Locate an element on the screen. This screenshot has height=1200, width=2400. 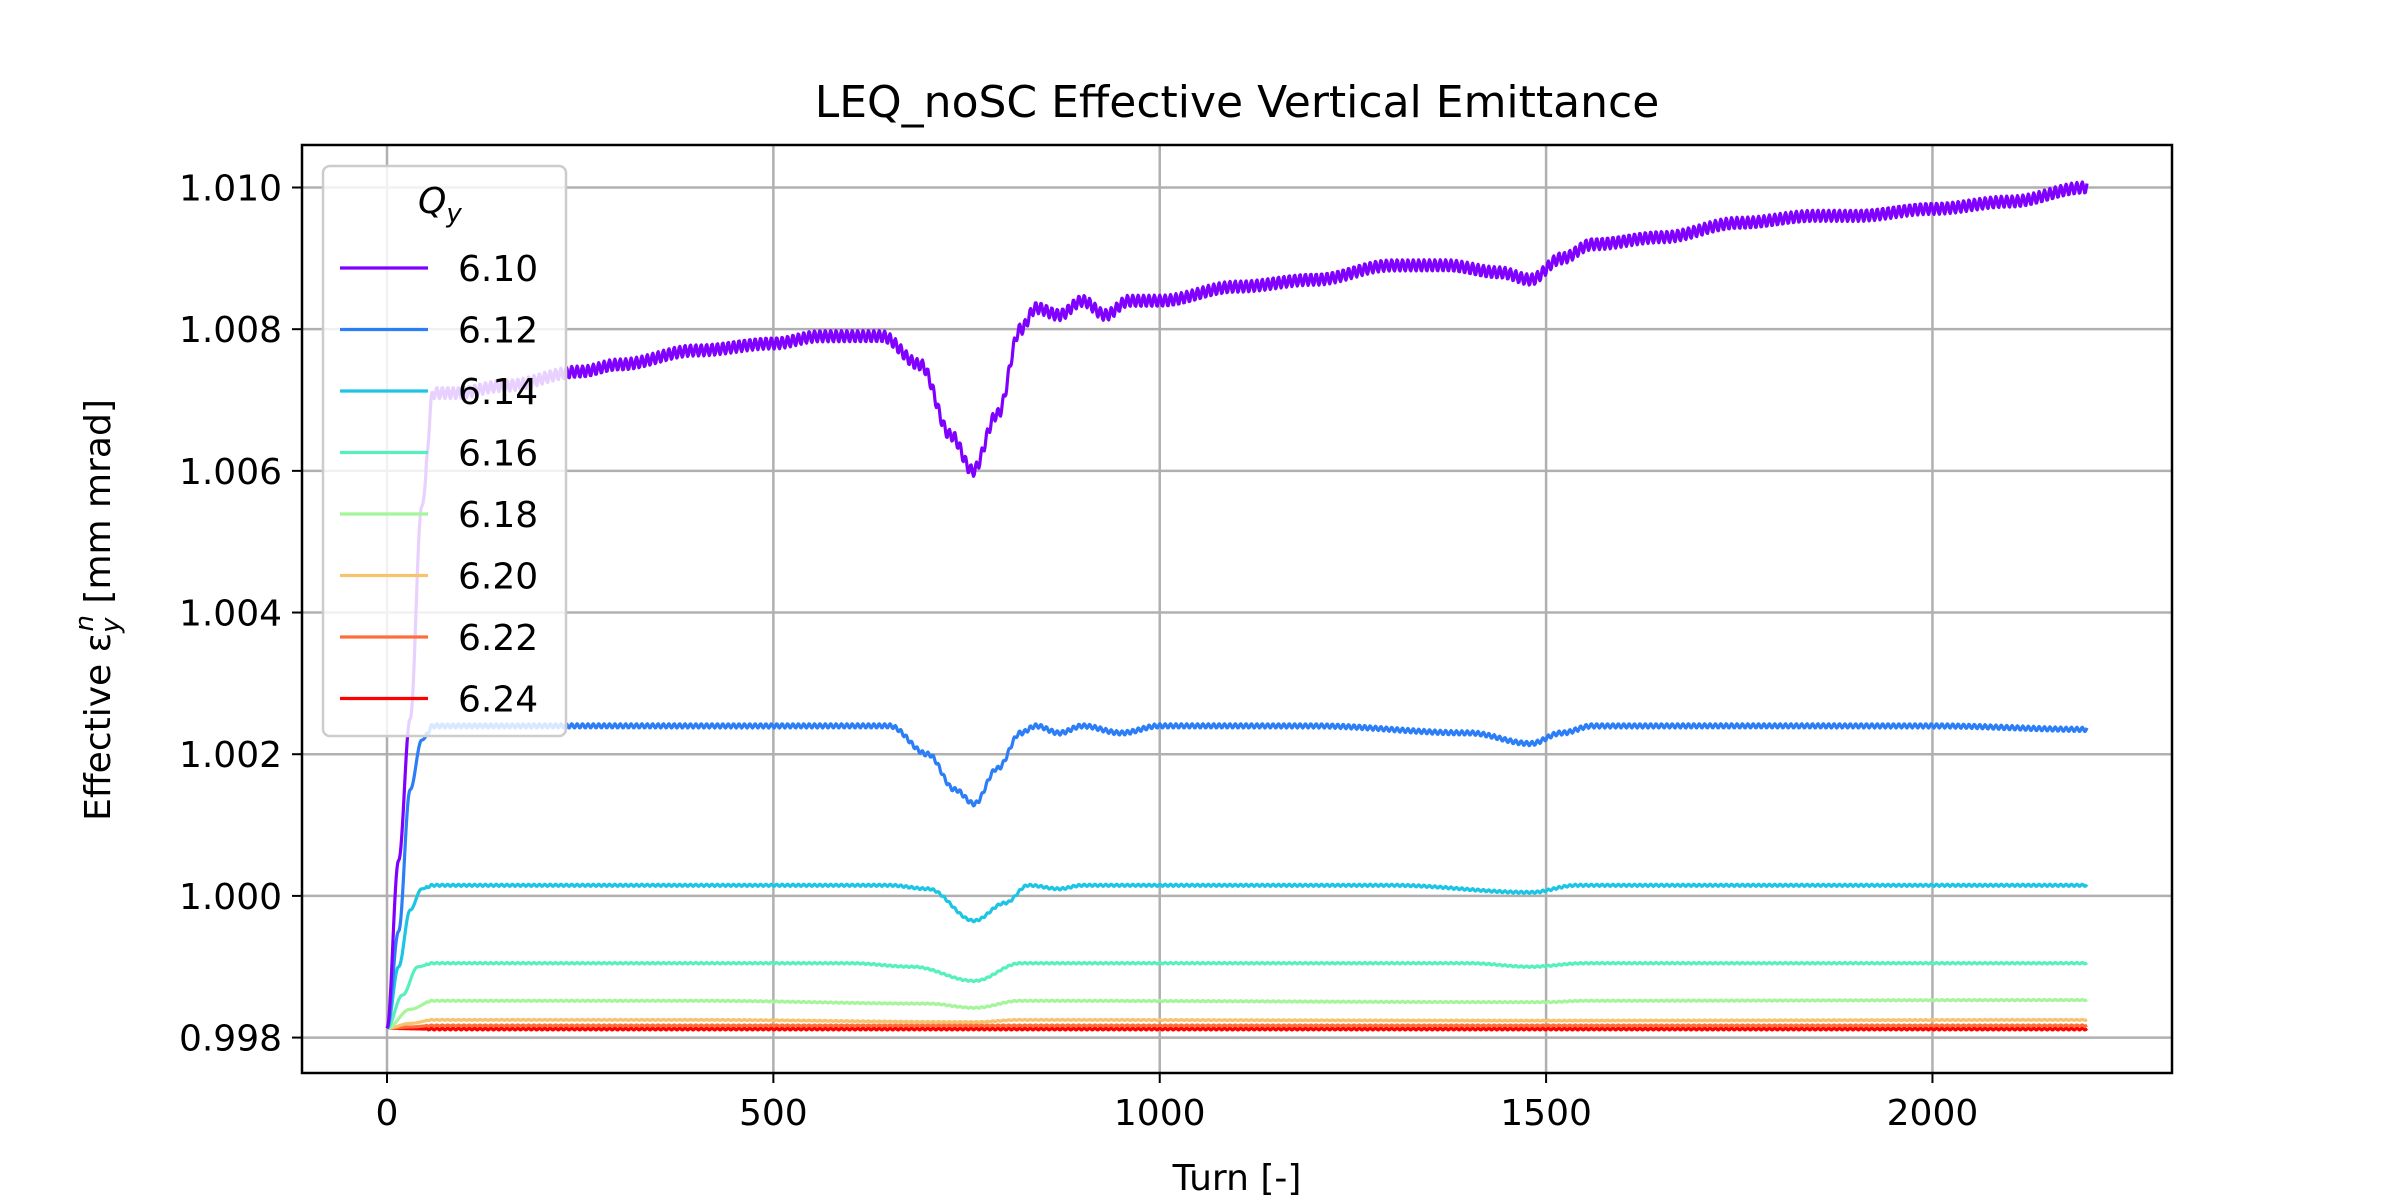
legend-entries: 6.10 6.12 6.14 6.16 6.18 6.20 6.22 6.24 is located at coordinates (439, 485).